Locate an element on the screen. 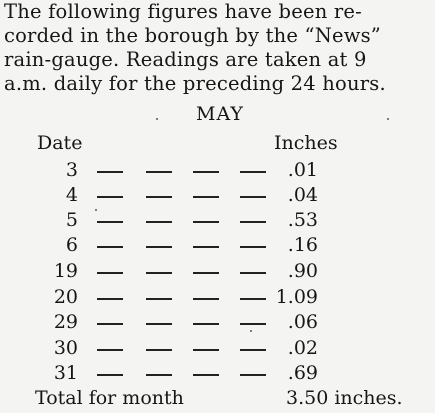  date-column-header: Date is located at coordinates (60, 143).